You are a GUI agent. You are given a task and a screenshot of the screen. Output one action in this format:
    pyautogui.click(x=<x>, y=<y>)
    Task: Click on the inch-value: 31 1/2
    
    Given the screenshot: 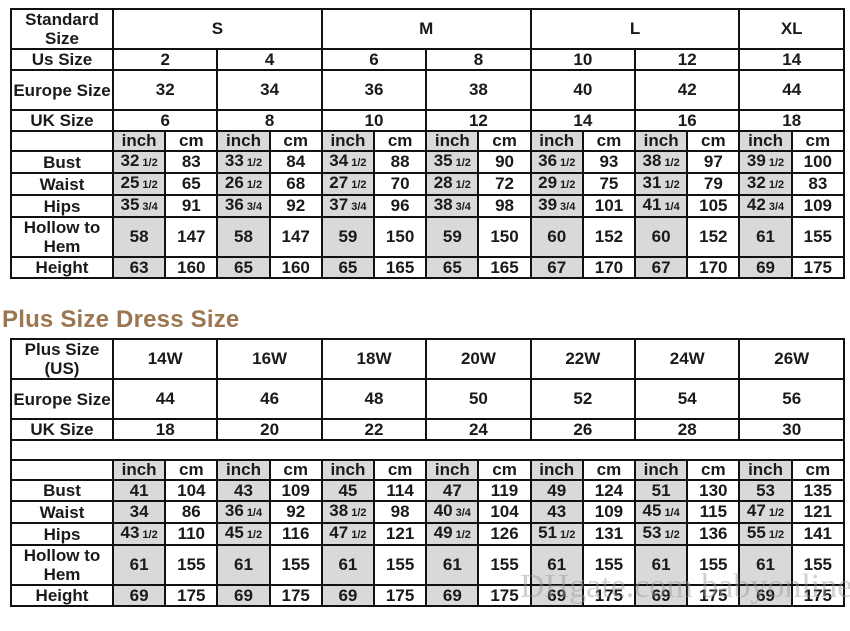 What is the action you would take?
    pyautogui.click(x=661, y=184)
    